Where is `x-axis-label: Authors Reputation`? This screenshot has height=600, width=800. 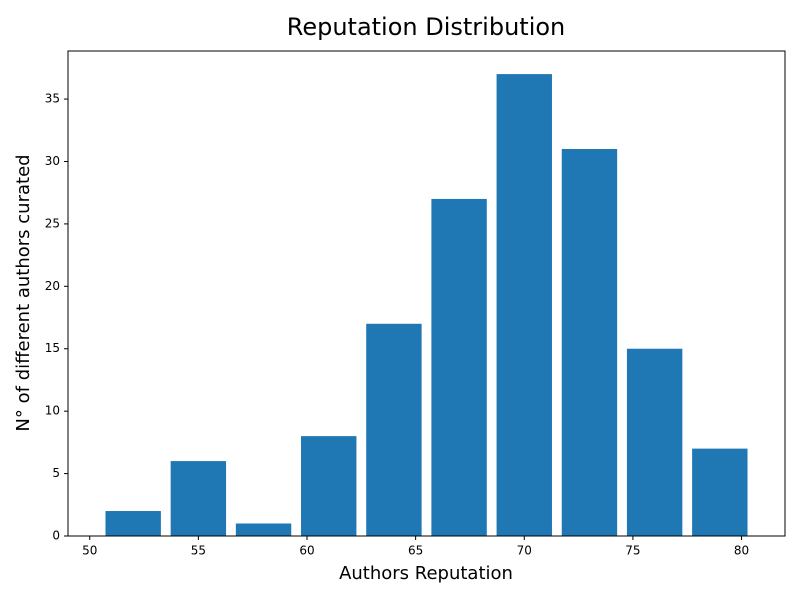
x-axis-label: Authors Reputation is located at coordinates (426, 573).